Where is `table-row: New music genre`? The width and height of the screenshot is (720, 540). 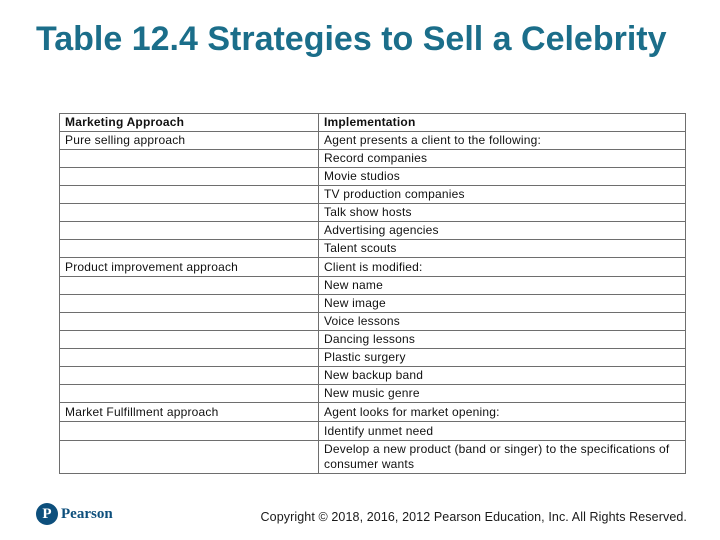 table-row: New music genre is located at coordinates (372, 393).